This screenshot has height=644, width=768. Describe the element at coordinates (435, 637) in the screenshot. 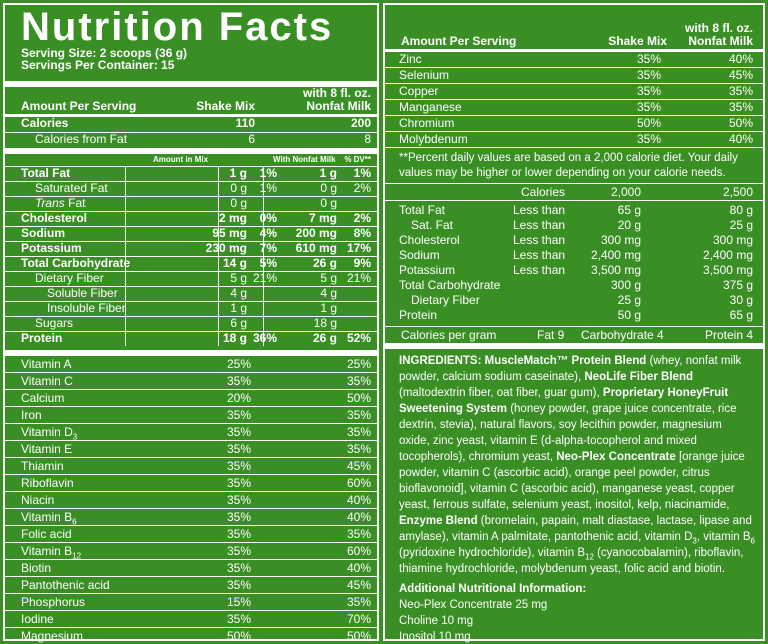

I see `additional-info-item: Inositol 10 mg` at that location.